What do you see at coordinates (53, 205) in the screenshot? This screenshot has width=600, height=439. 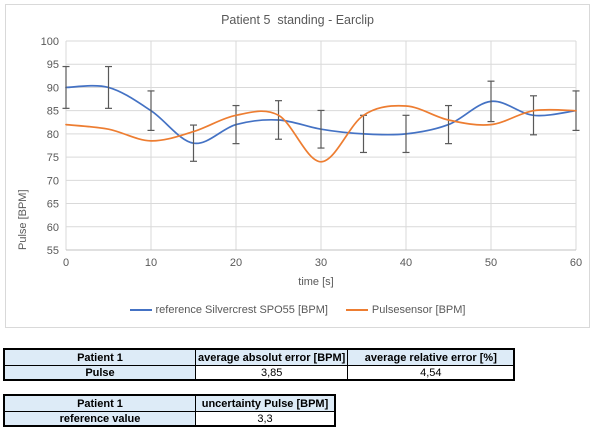 I see `svg-text: 65` at bounding box center [53, 205].